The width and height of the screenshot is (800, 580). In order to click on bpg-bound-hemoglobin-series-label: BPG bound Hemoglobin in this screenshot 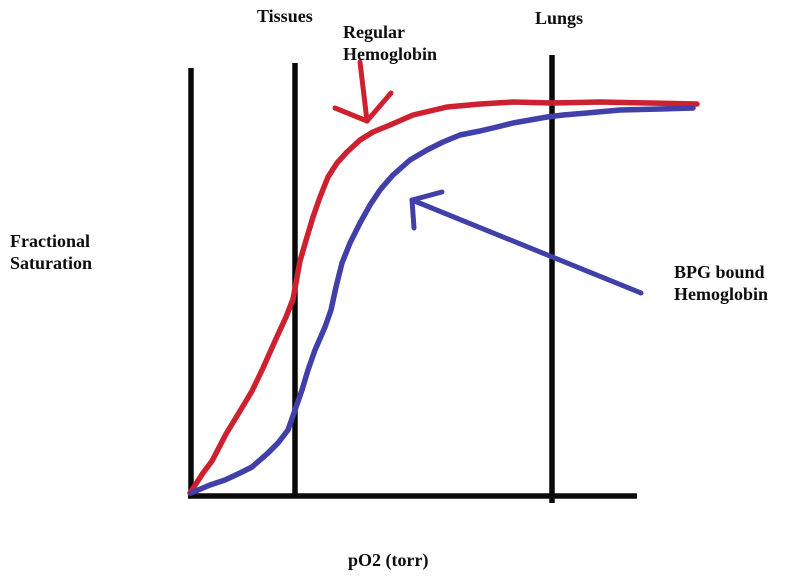, I will do `click(721, 283)`.